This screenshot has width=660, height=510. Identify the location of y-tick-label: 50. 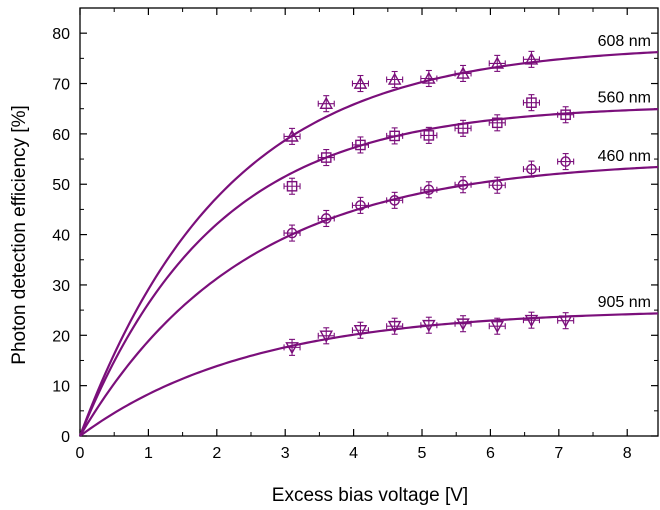
(61, 185).